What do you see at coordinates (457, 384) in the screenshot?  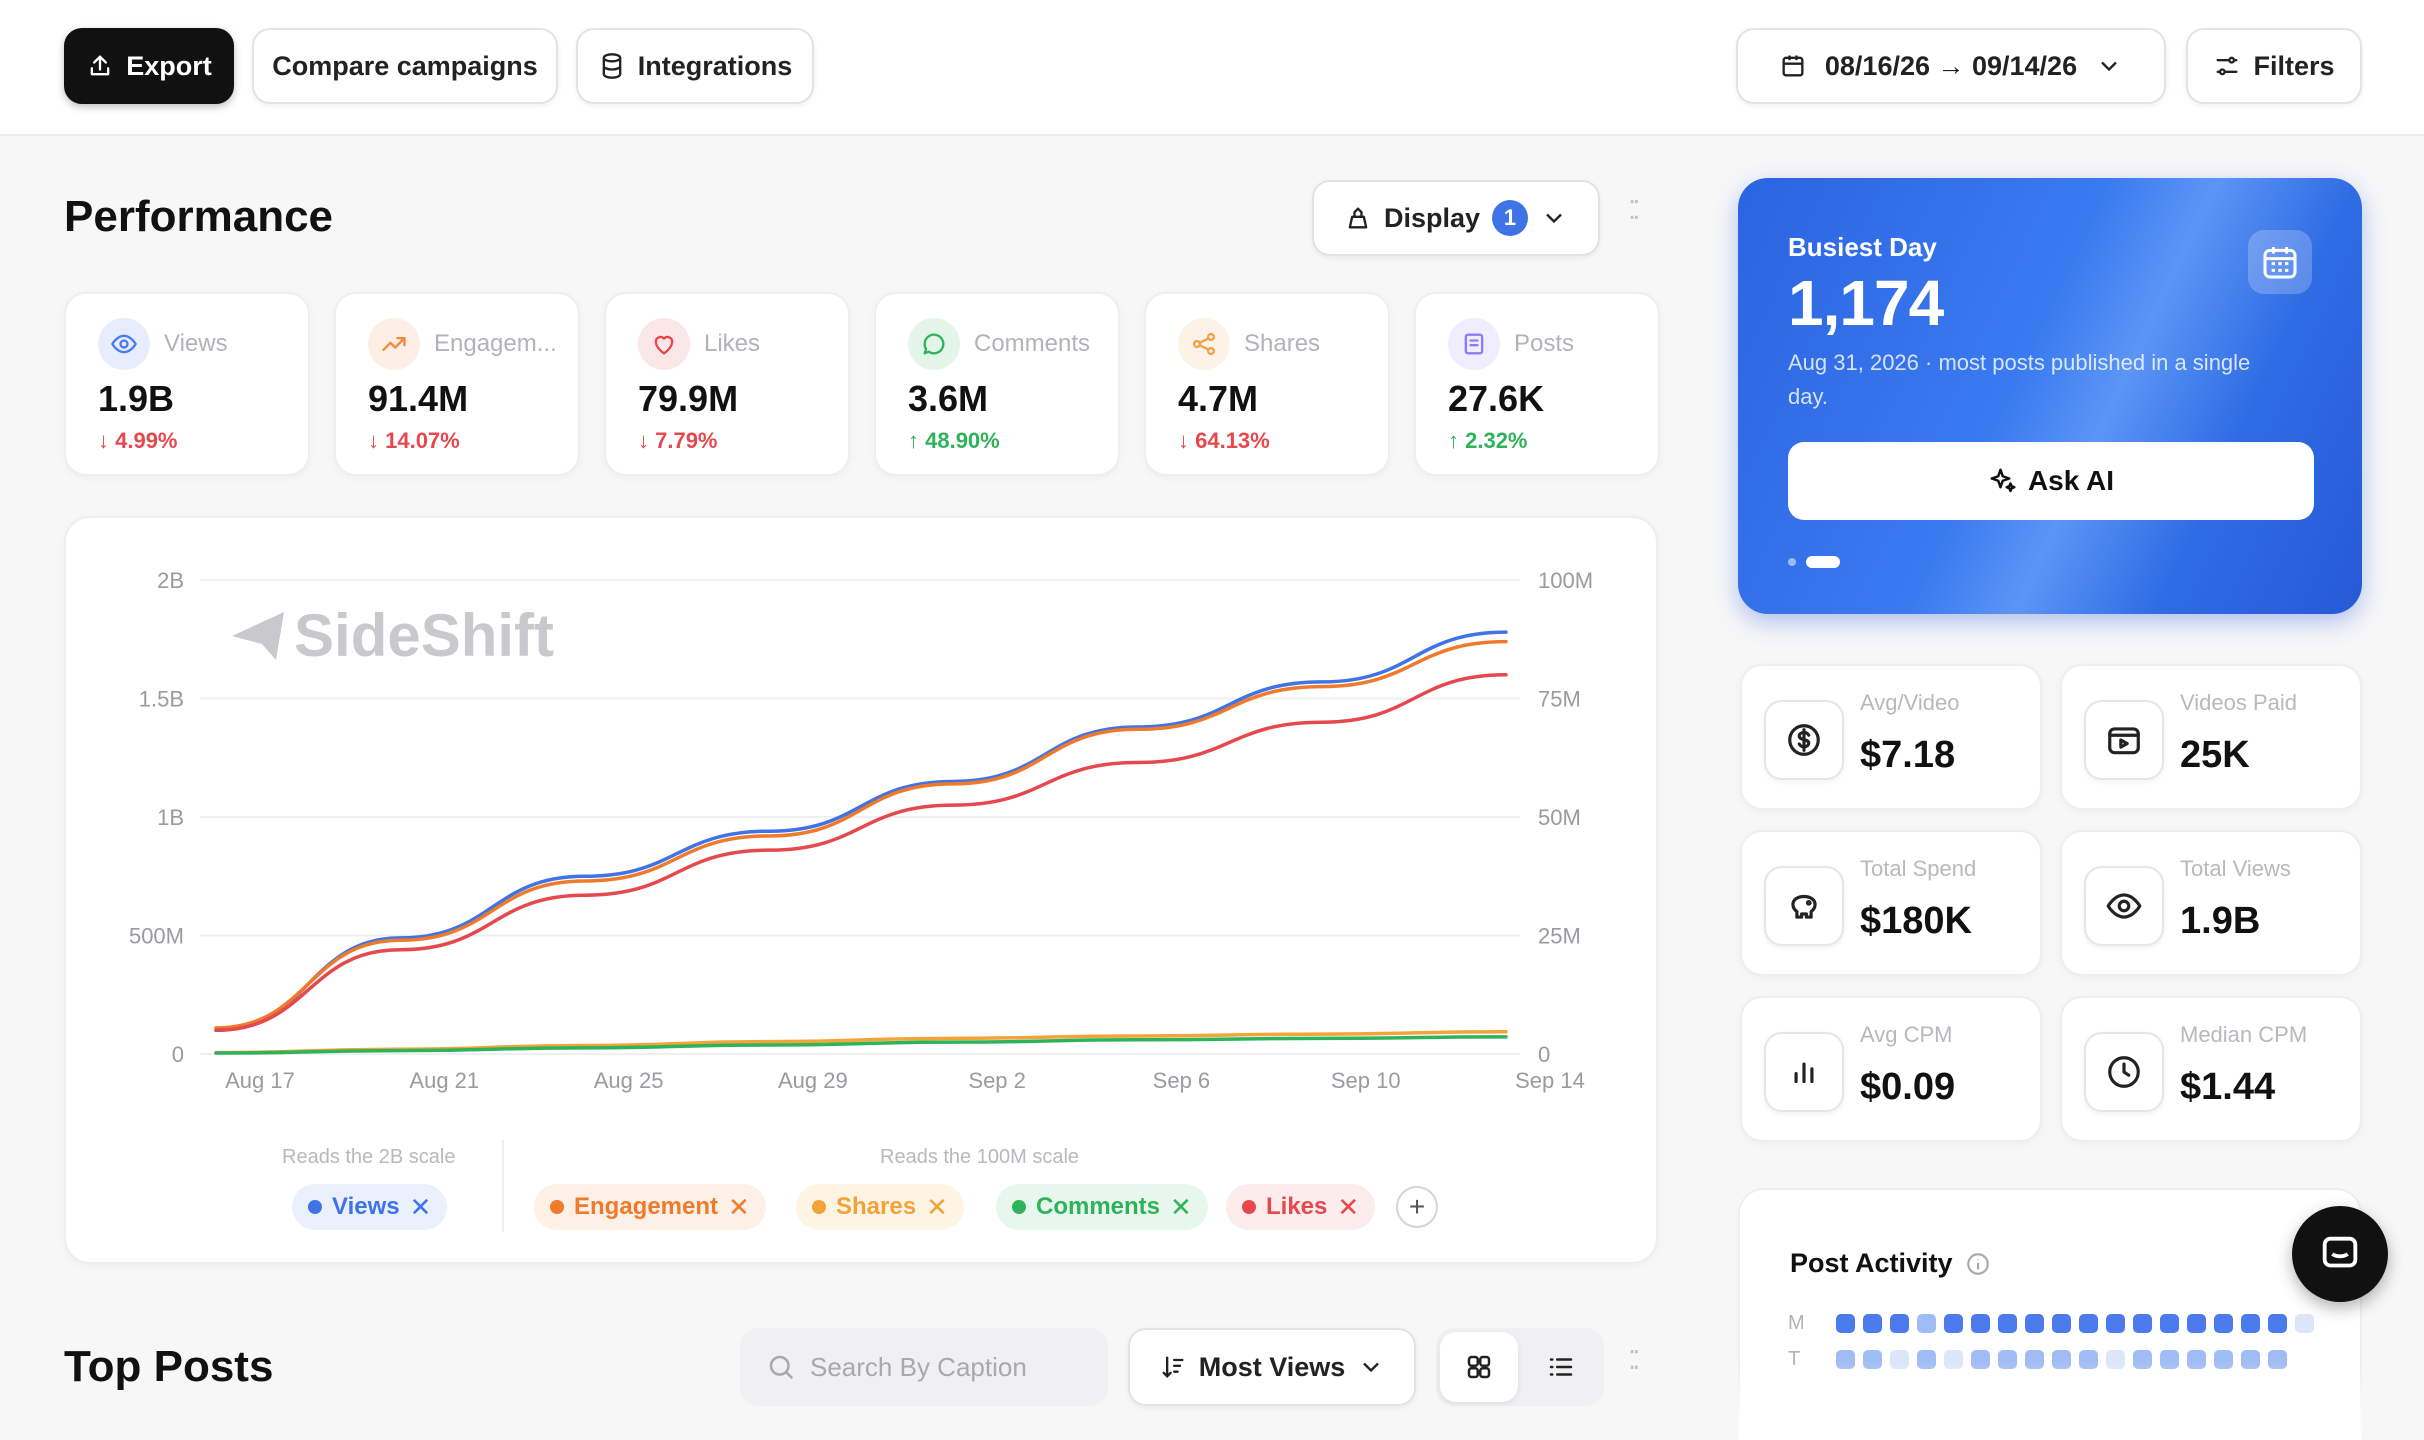 I see `metric-card-1: Engagem... 91.4M ↓ 14.07%` at bounding box center [457, 384].